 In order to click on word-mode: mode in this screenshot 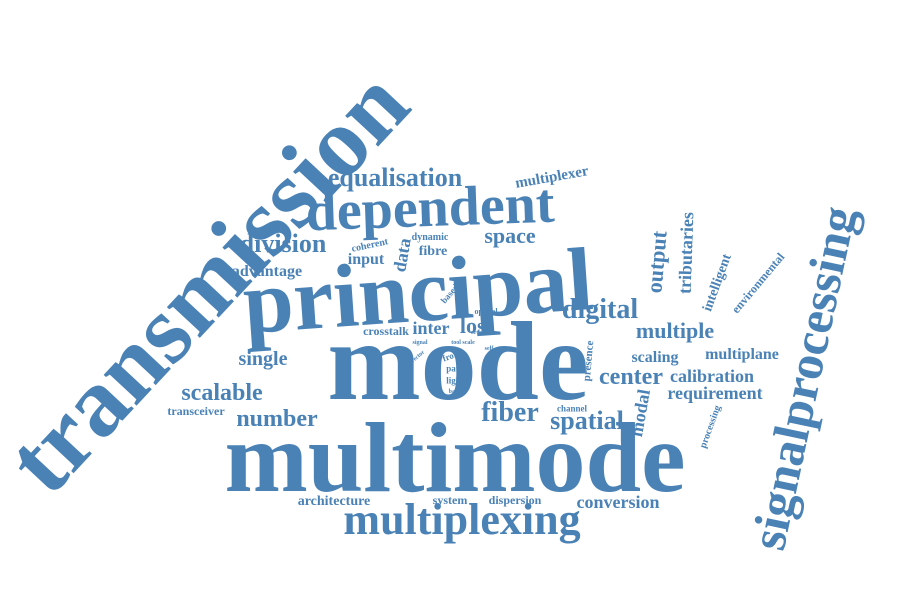, I will do `click(458, 362)`.